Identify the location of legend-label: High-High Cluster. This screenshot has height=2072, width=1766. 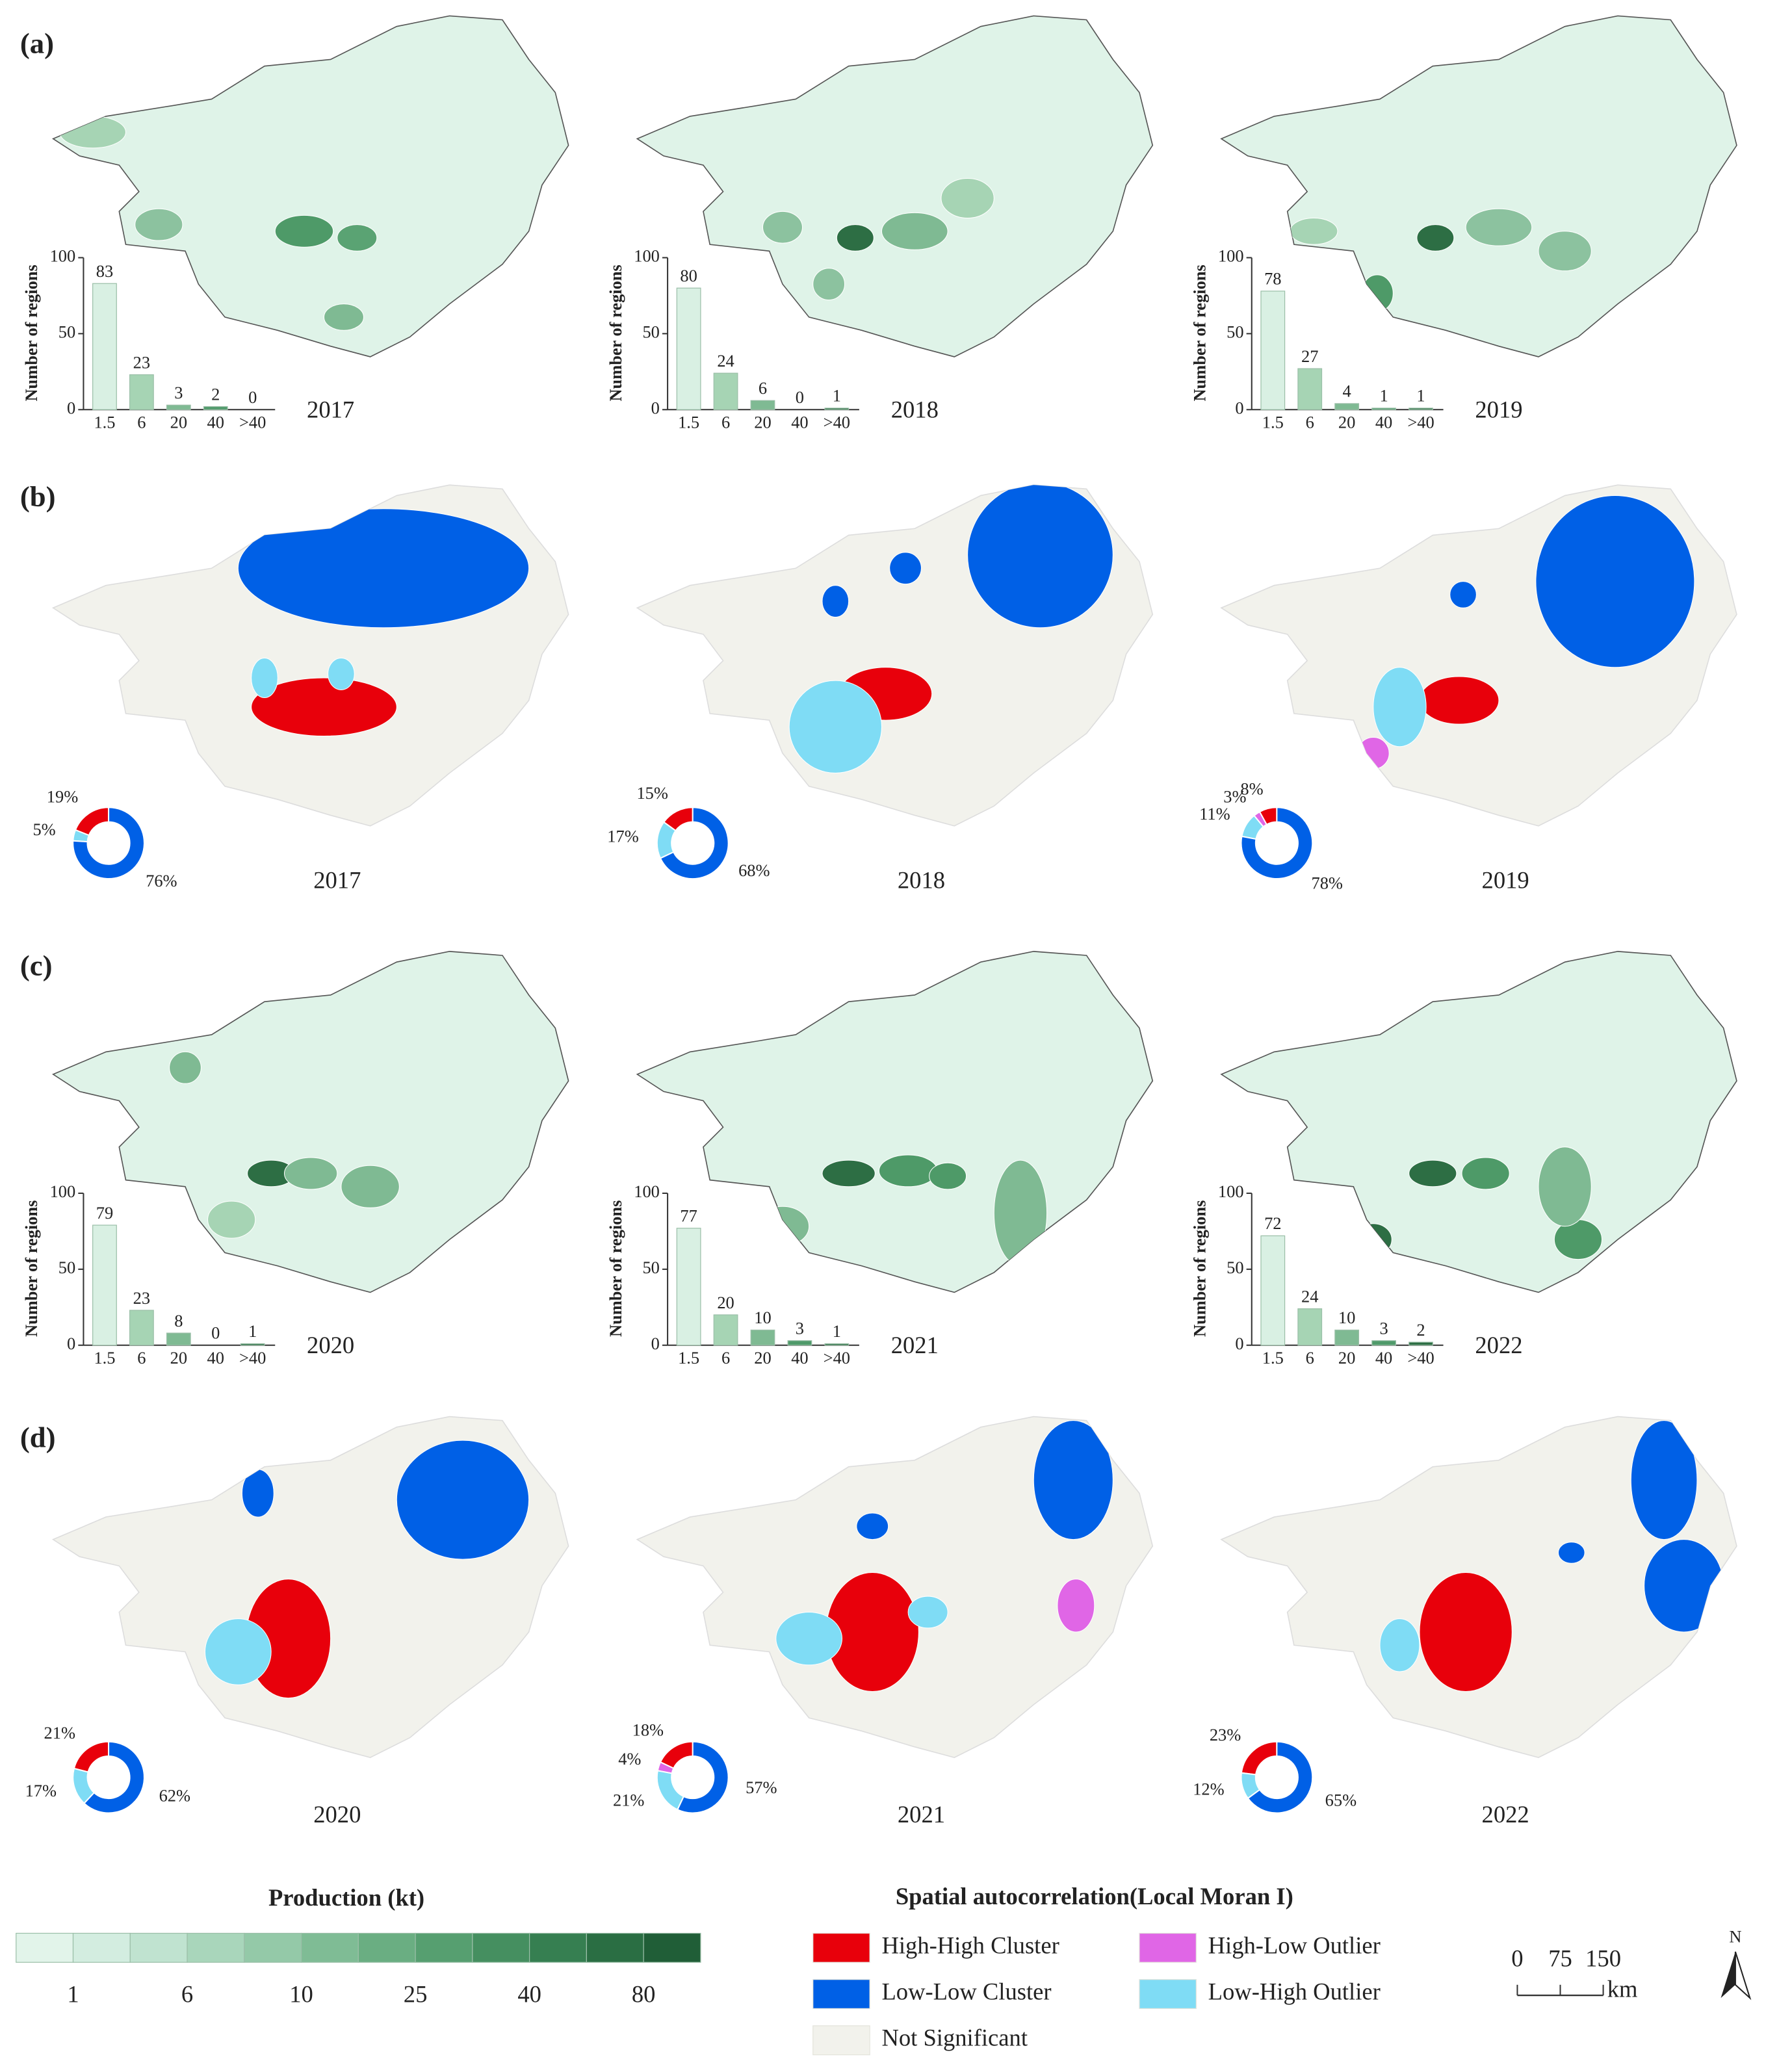
(970, 1945).